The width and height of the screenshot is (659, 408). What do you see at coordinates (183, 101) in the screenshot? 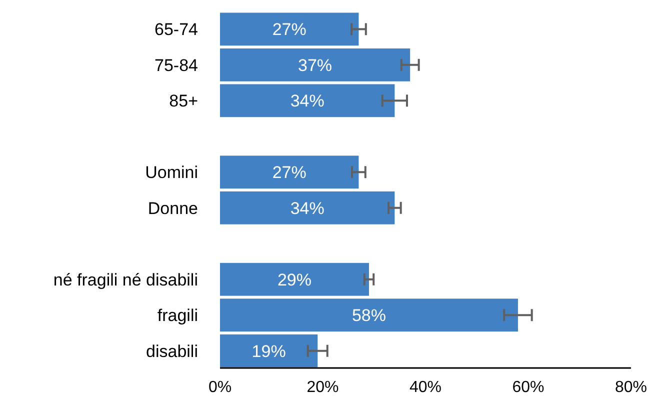
I see `y-tick-label: 85+` at bounding box center [183, 101].